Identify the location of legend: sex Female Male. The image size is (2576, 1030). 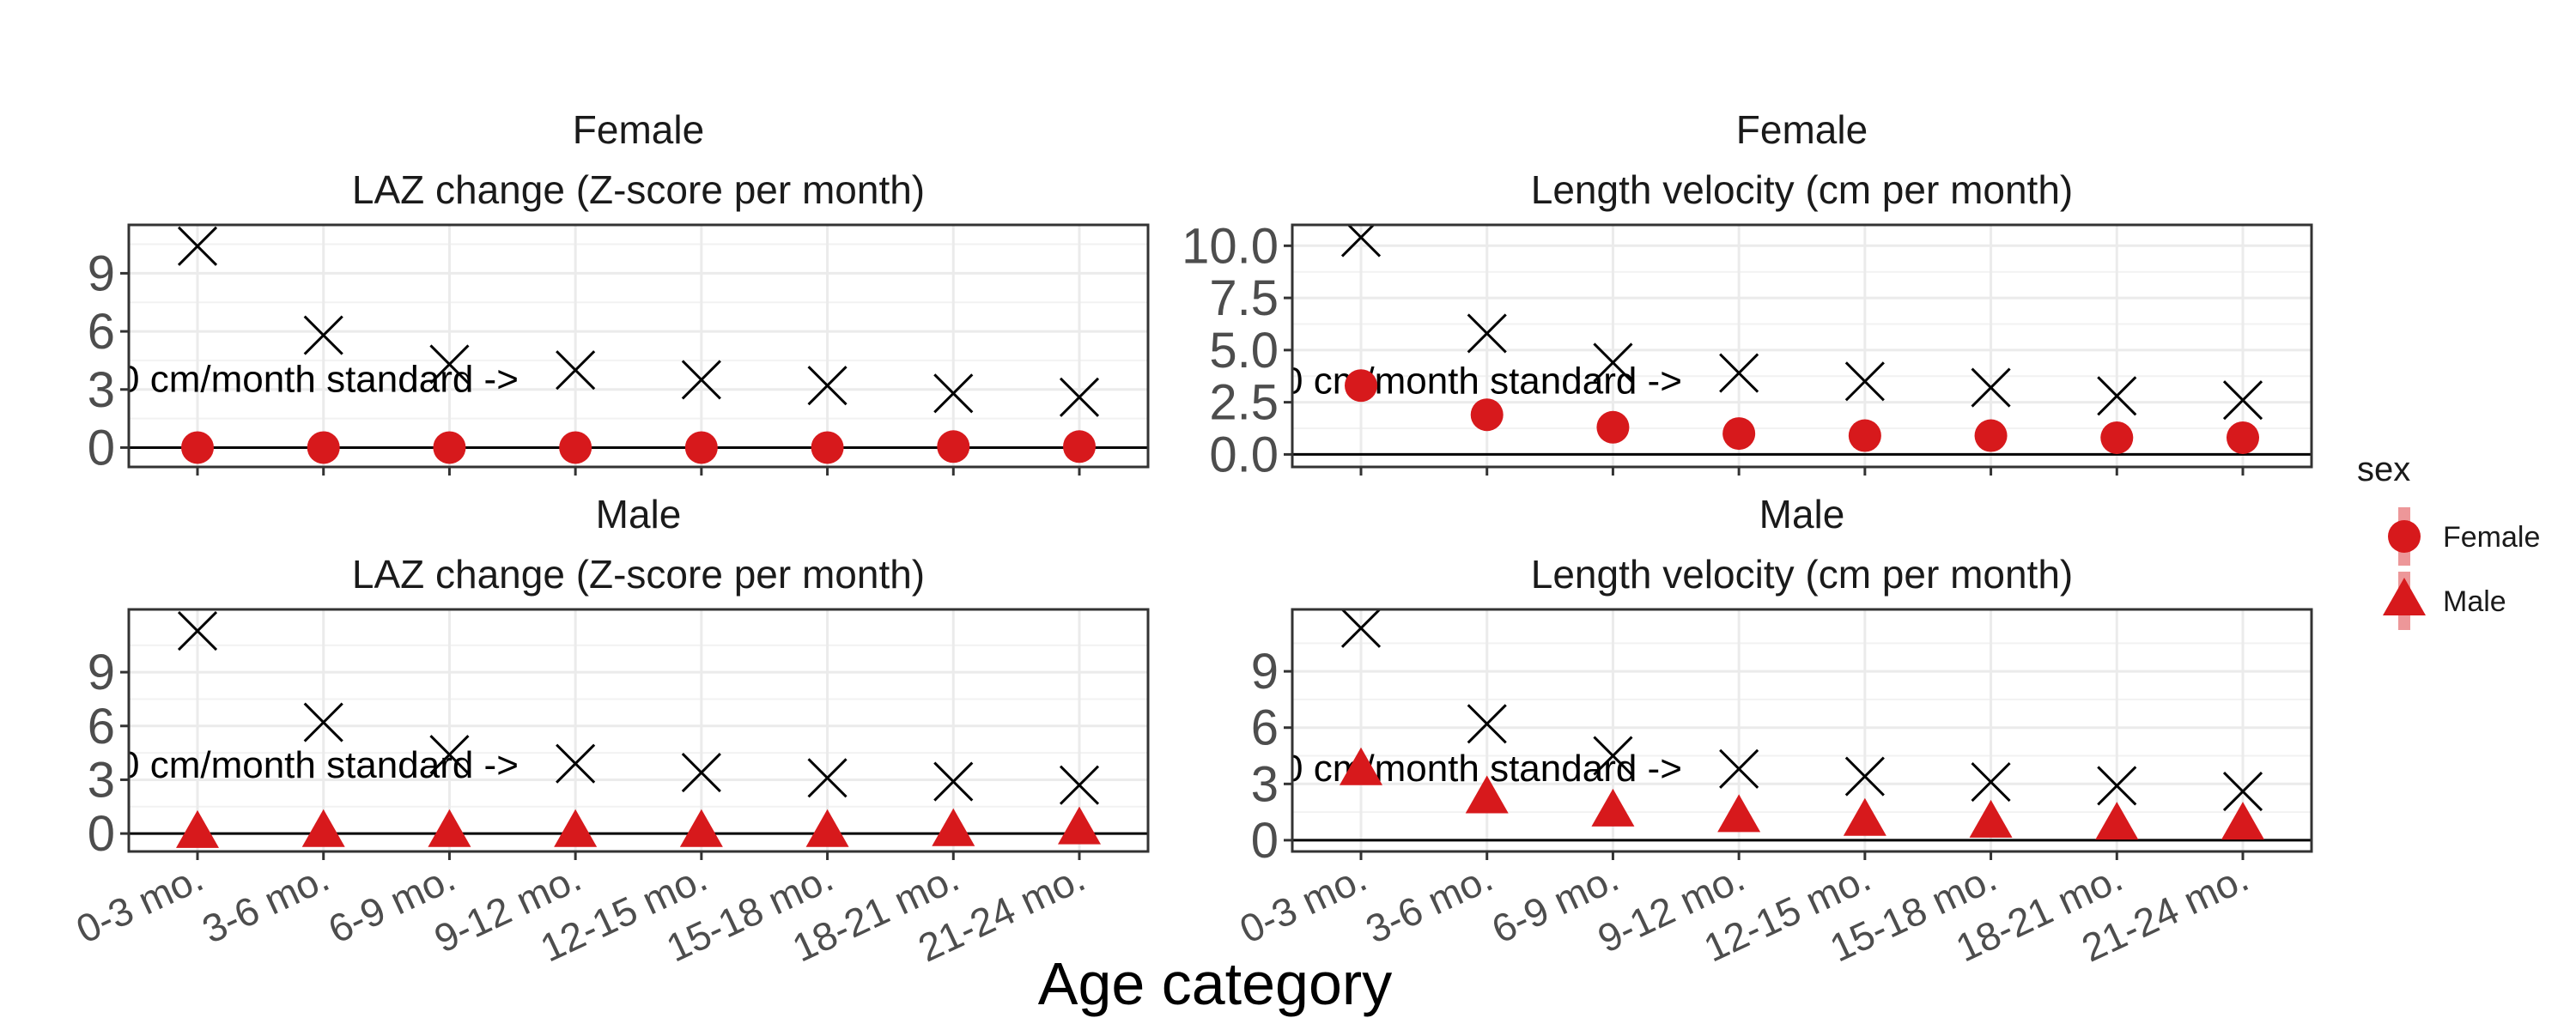
(2449, 540).